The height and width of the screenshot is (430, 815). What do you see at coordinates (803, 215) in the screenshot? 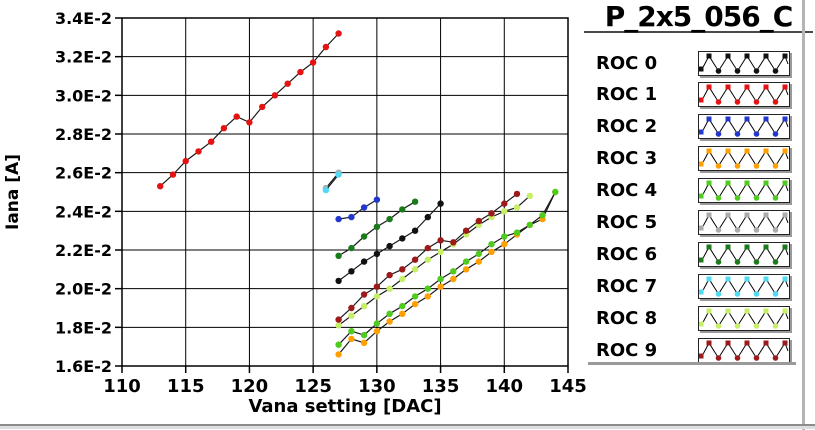
I see `window-right-bevel` at bounding box center [803, 215].